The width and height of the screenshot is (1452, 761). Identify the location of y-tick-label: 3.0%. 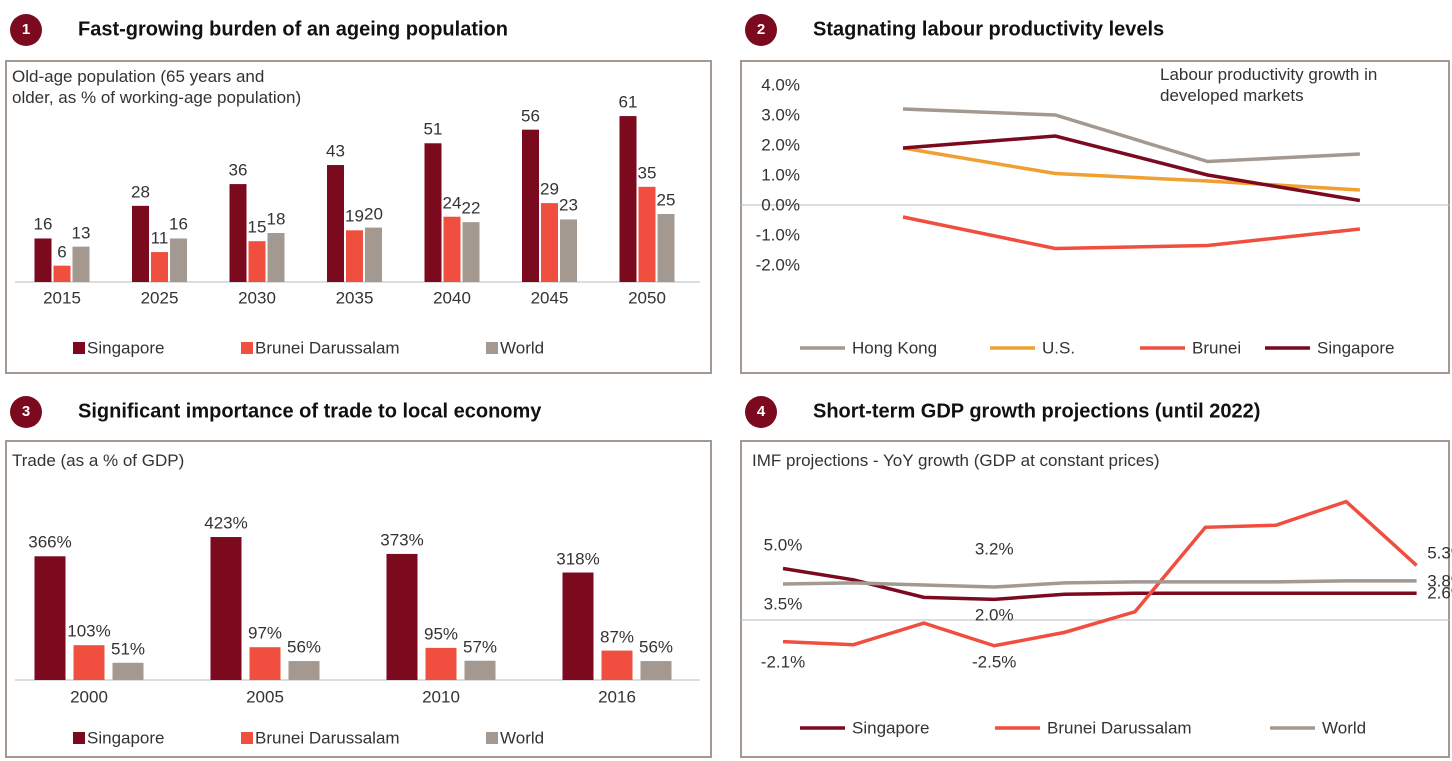
(780, 115).